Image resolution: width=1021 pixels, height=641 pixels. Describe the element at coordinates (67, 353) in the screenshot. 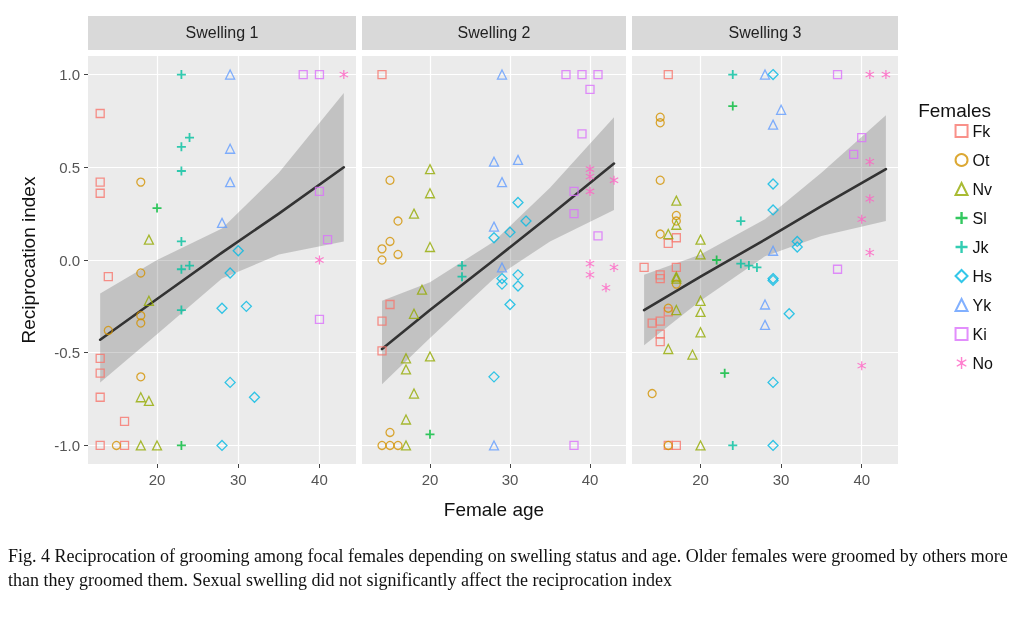

I see `y-tick-label: -0.5` at that location.